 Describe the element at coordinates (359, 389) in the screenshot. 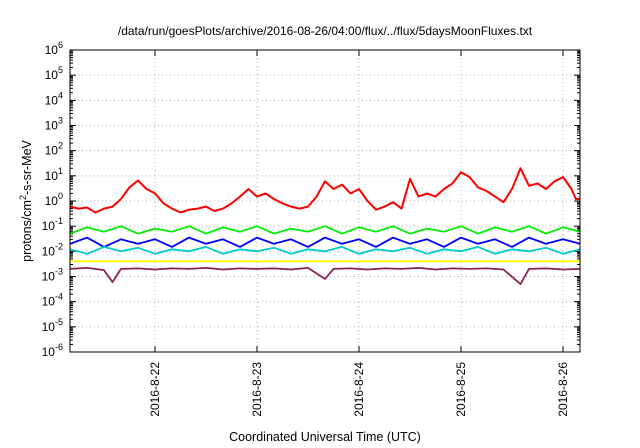

I see `x-tick-label: 2016-8-24` at that location.